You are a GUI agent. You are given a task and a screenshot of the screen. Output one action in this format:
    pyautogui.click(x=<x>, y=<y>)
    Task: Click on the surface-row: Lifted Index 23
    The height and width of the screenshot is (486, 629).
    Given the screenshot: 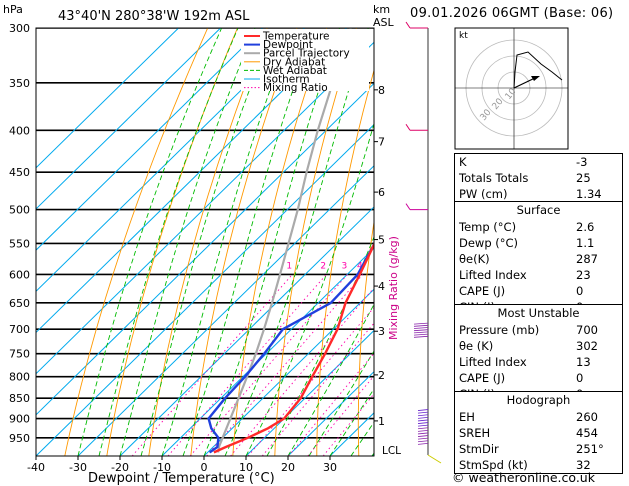 What is the action you would take?
    pyautogui.click(x=525, y=275)
    